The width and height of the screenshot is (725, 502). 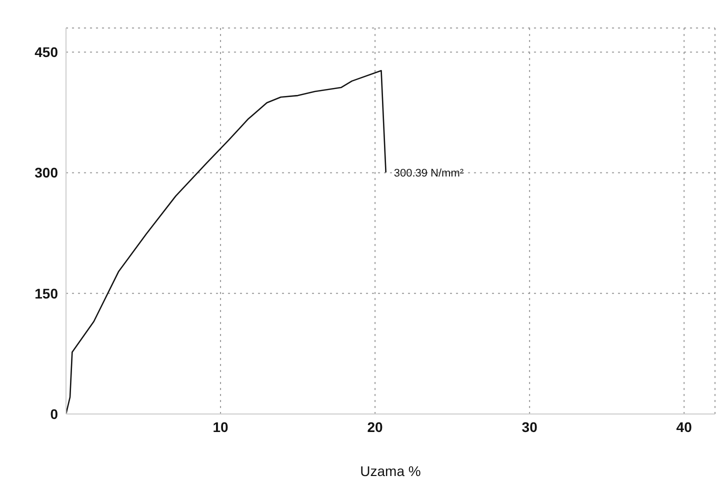 I want to click on y-tick-label: 150, so click(x=46, y=293).